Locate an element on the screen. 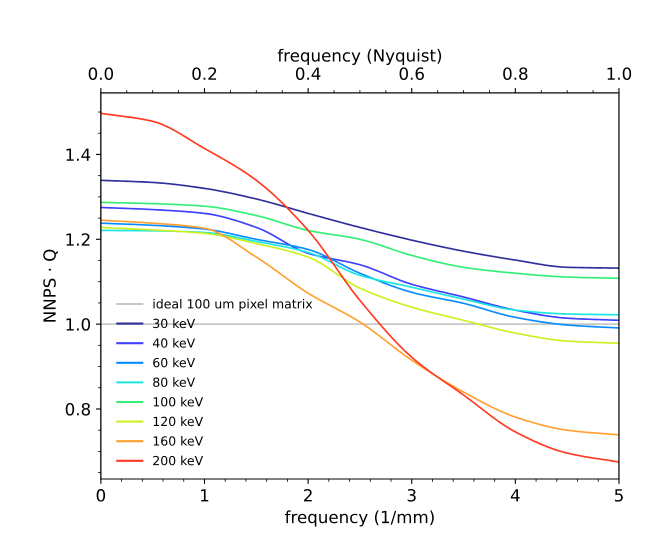  legend-label: 200 keV is located at coordinates (178, 461).